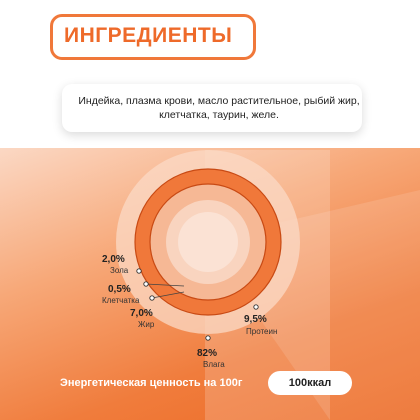 The width and height of the screenshot is (420, 420). Describe the element at coordinates (208, 338) in the screenshot. I see `slice-dot-moisture` at that location.